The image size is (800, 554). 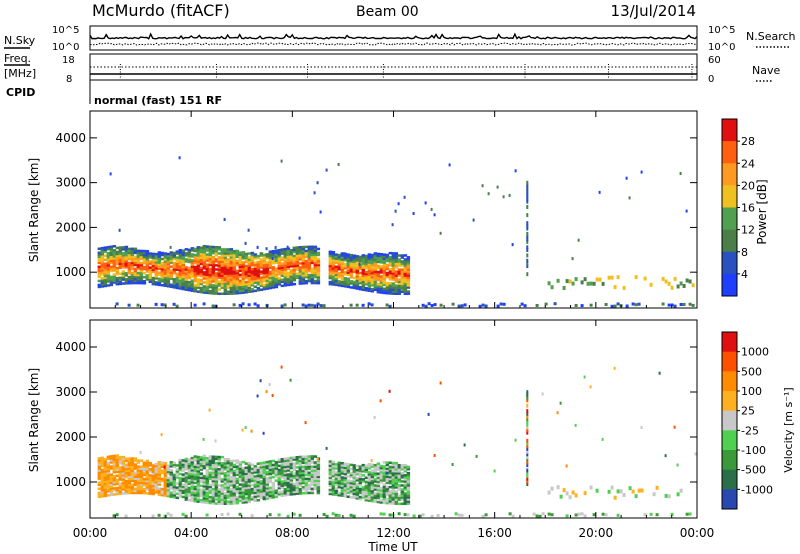 I want to click on cpid-value: normal (fast) 151 RF, so click(x=158, y=100).